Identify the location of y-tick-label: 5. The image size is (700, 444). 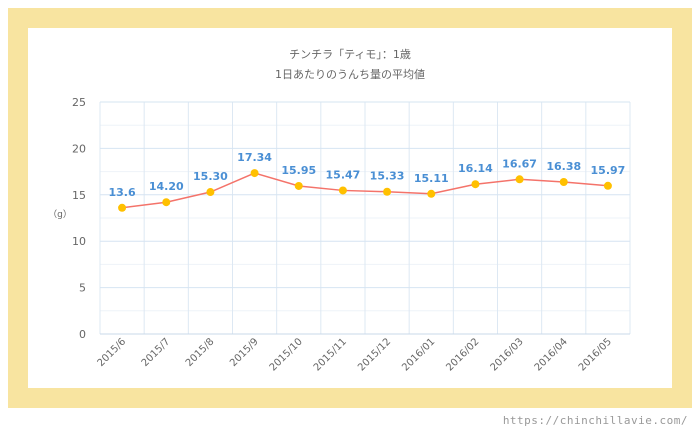
(82, 288).